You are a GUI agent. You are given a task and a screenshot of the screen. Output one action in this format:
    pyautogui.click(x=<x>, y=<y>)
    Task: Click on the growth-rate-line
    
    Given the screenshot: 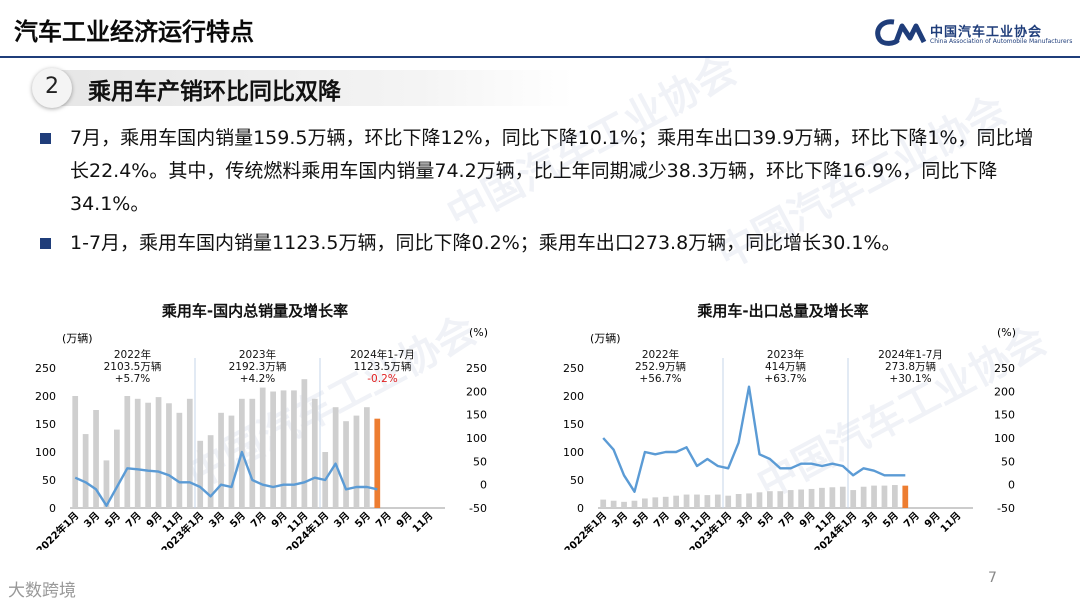 What is the action you would take?
    pyautogui.click(x=226, y=478)
    